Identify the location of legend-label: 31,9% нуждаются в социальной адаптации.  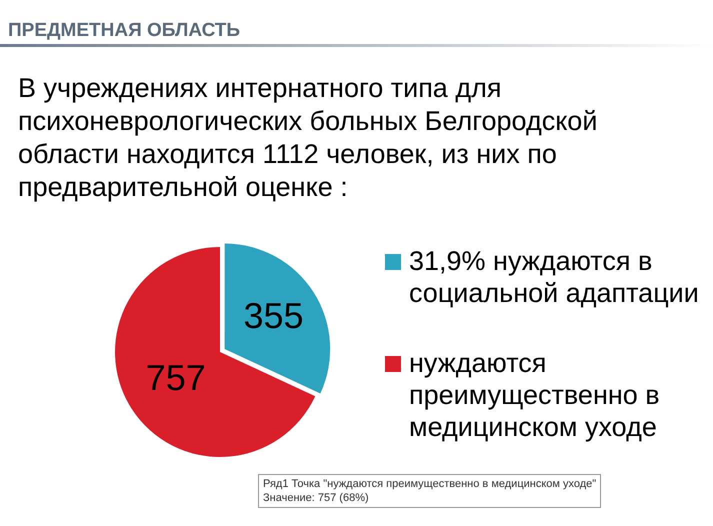
(554, 277).